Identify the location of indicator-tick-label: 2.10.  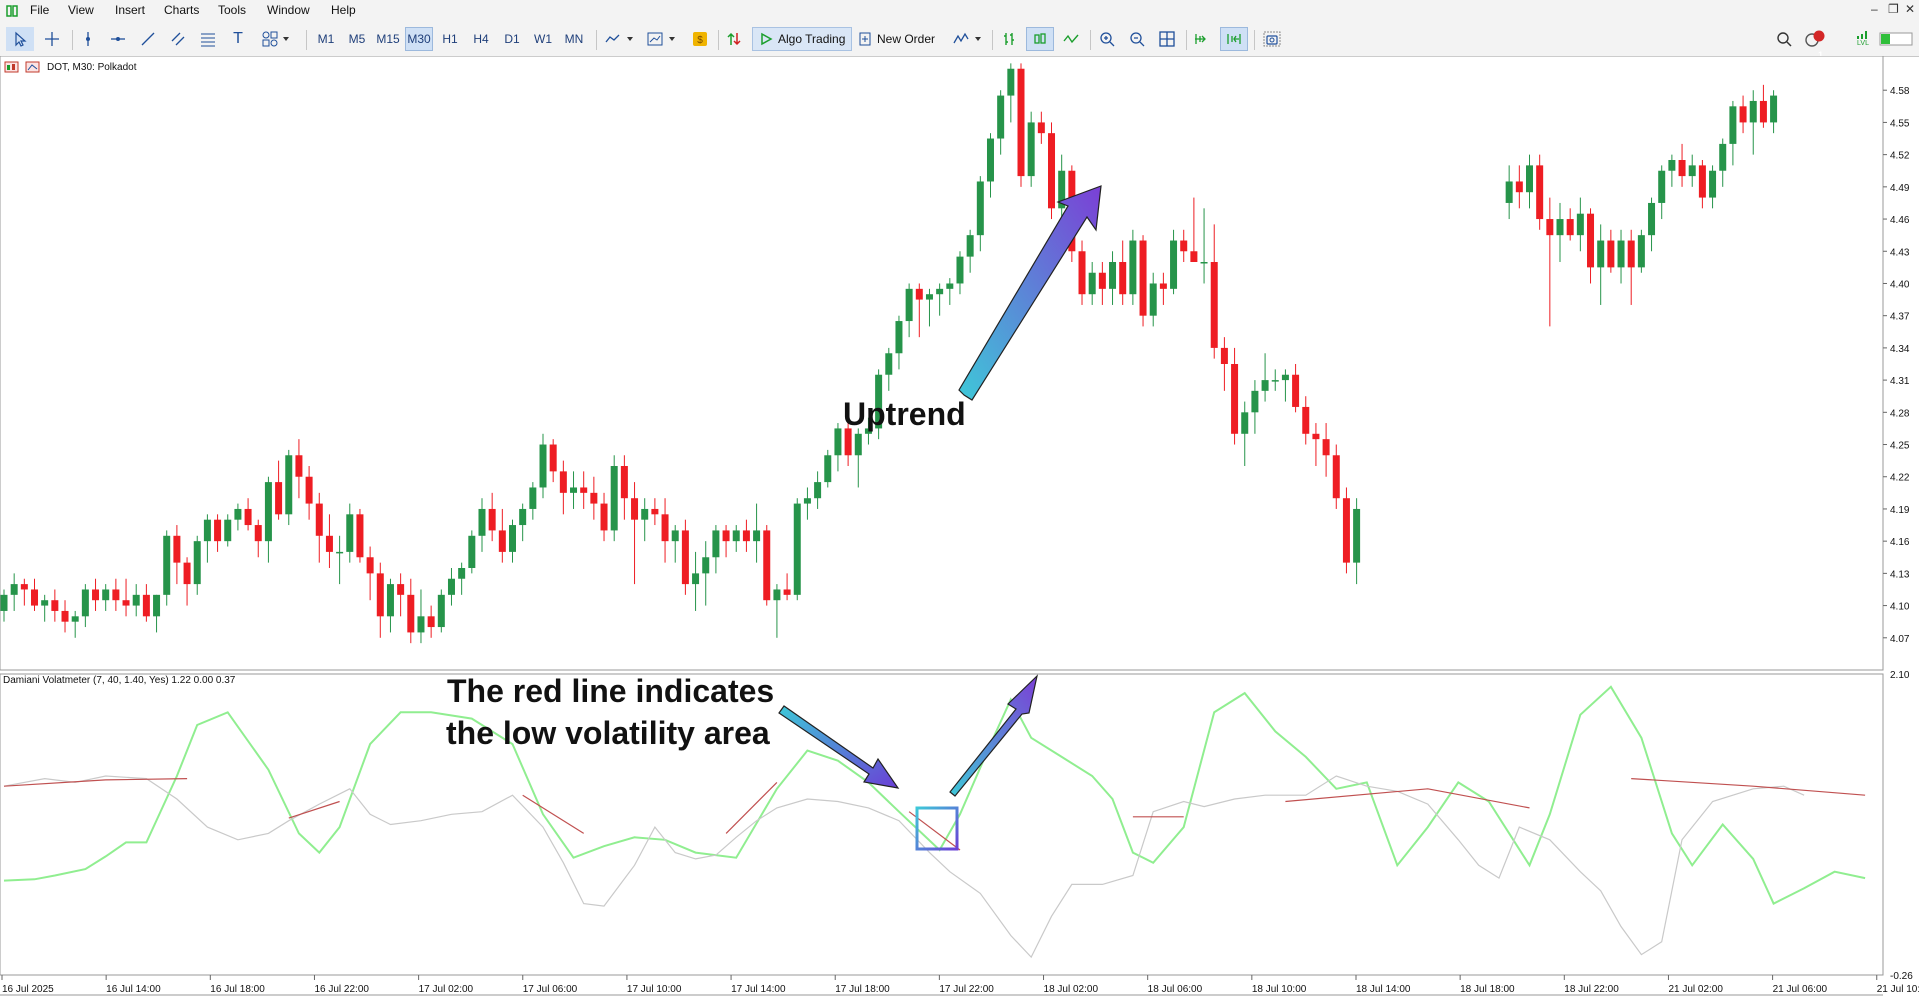
(1900, 675).